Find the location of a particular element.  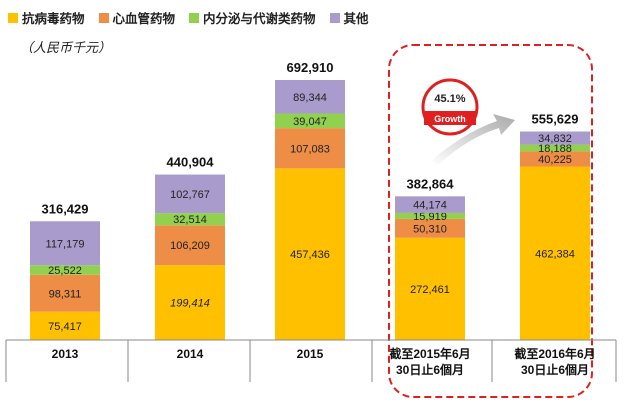

growth-badge-band is located at coordinates (450, 118).